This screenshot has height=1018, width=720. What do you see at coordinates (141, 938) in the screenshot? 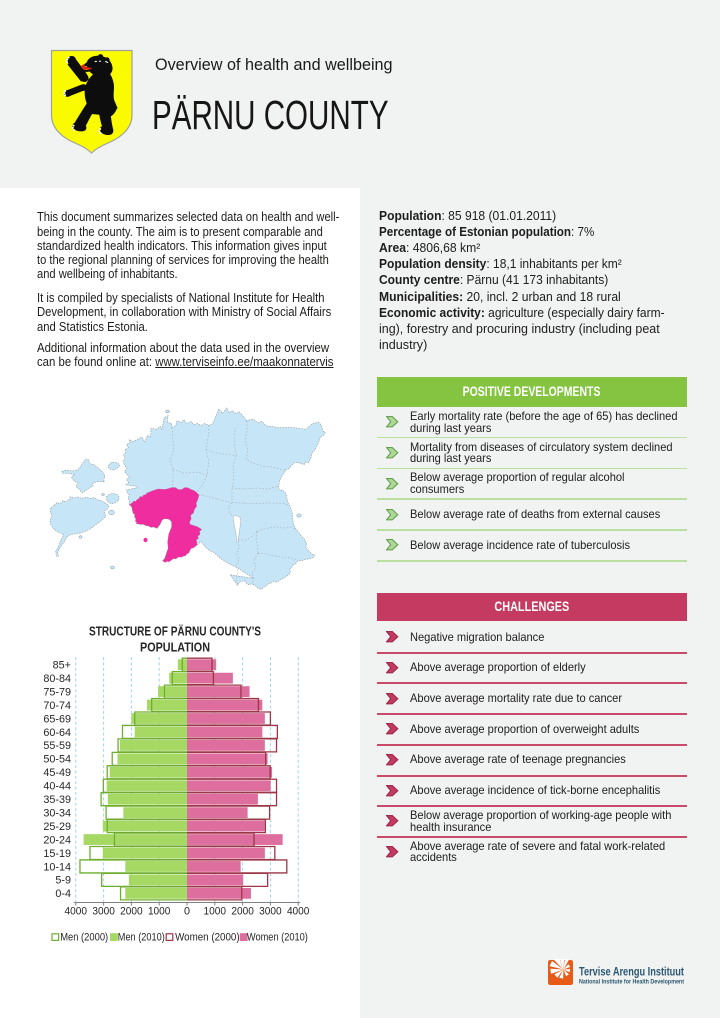
I see `svg-text: Men (2010)` at bounding box center [141, 938].